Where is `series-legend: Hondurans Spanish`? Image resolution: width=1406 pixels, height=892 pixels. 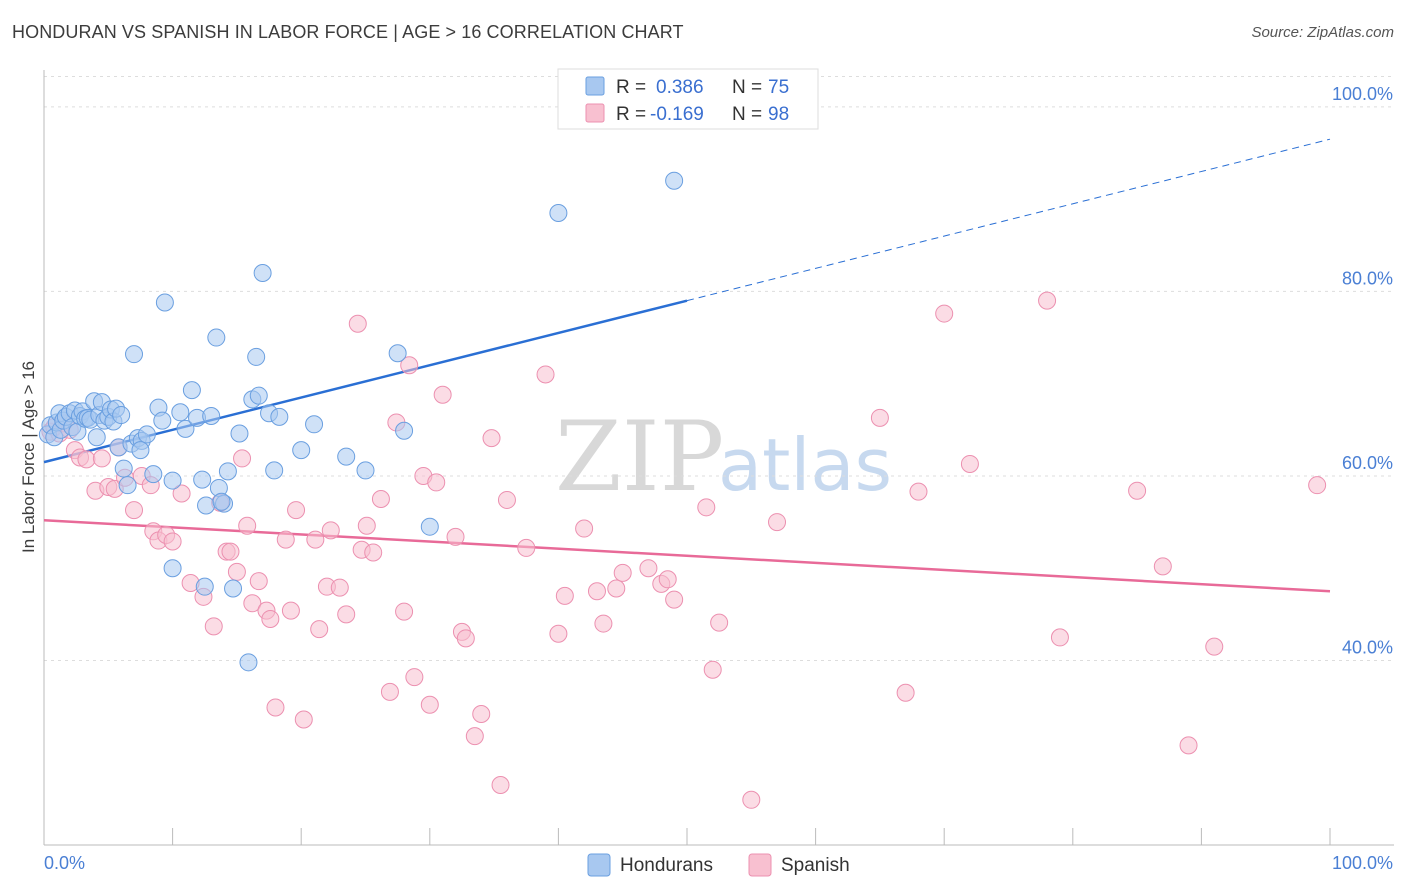
series-legend: Hondurans Spanish is located at coordinates (718, 865).